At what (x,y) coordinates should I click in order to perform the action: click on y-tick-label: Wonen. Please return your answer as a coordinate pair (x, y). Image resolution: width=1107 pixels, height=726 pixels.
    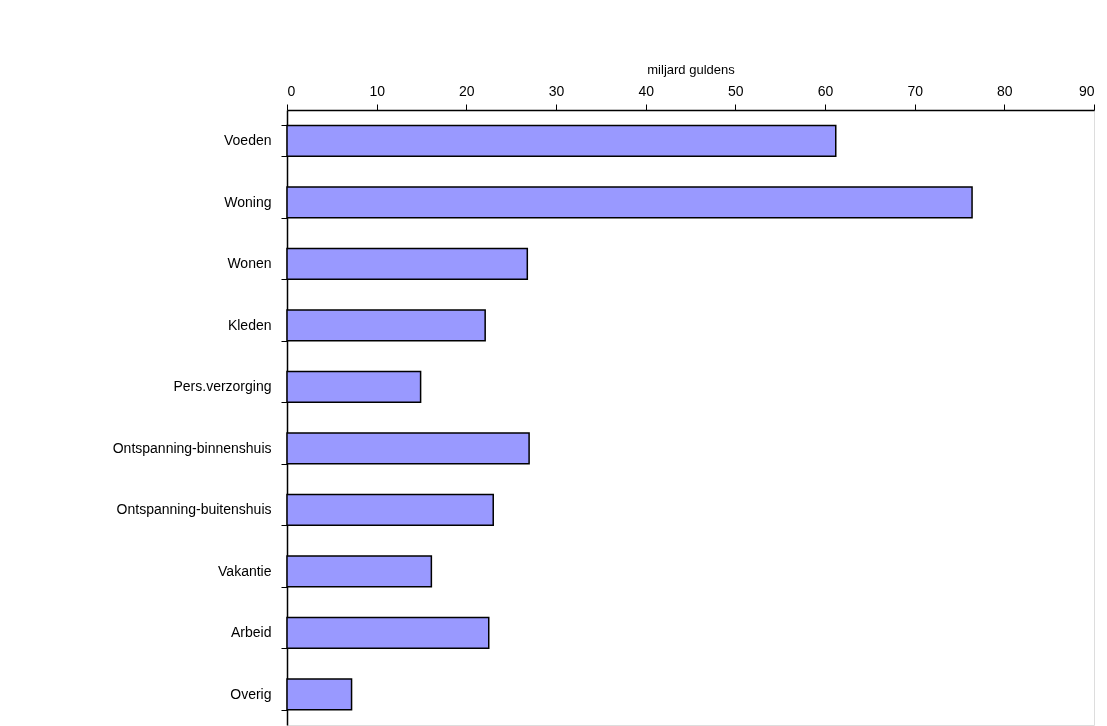
    Looking at the image, I should click on (249, 263).